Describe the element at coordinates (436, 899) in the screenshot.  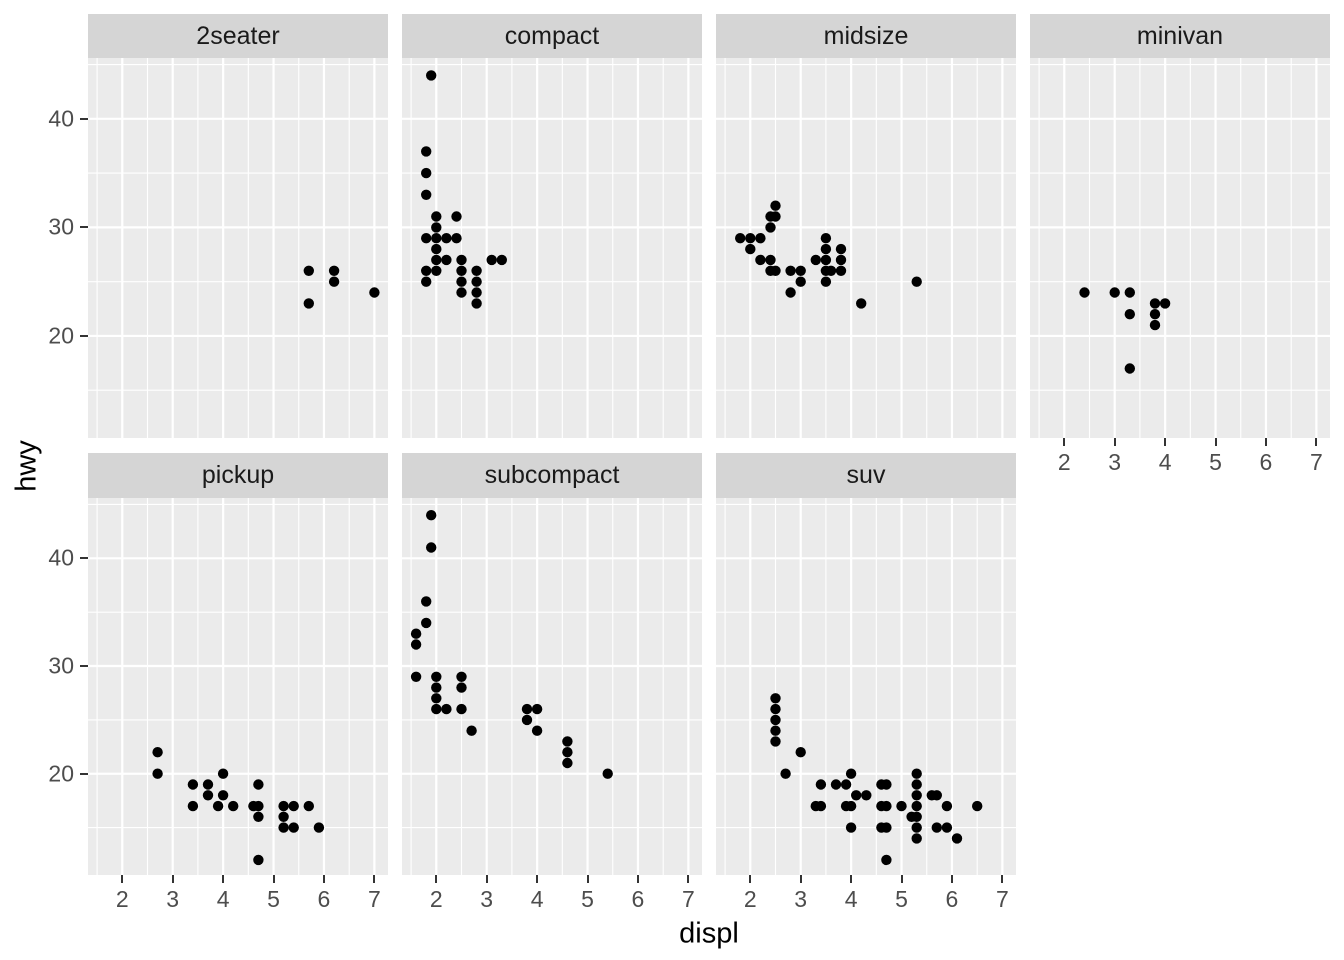
I see `x-tick-label: 2` at that location.